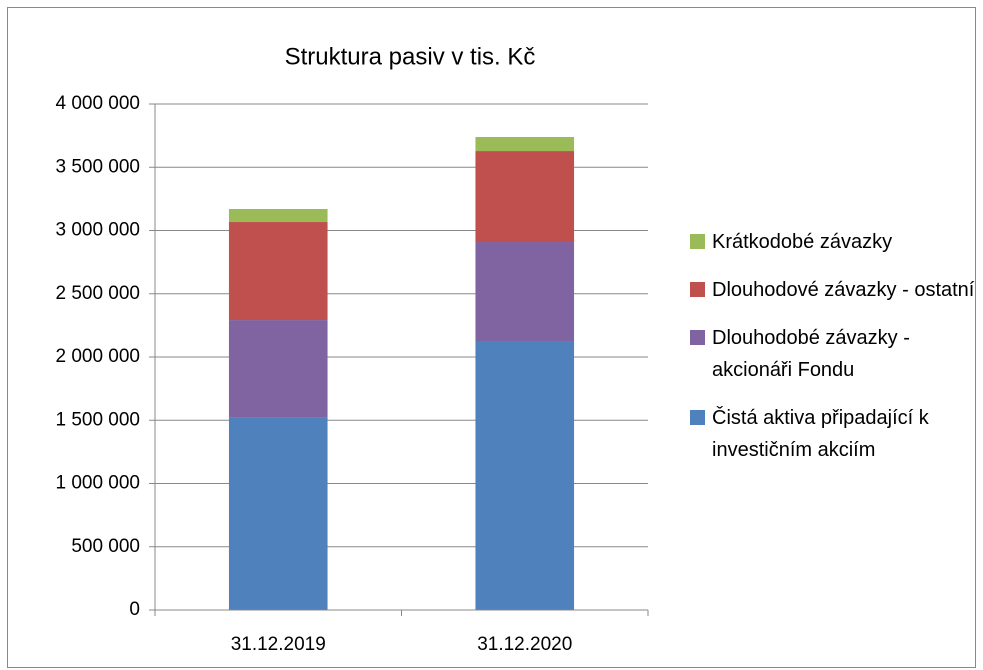 The width and height of the screenshot is (983, 670). I want to click on y-tick-label: 1 500 000, so click(97, 419).